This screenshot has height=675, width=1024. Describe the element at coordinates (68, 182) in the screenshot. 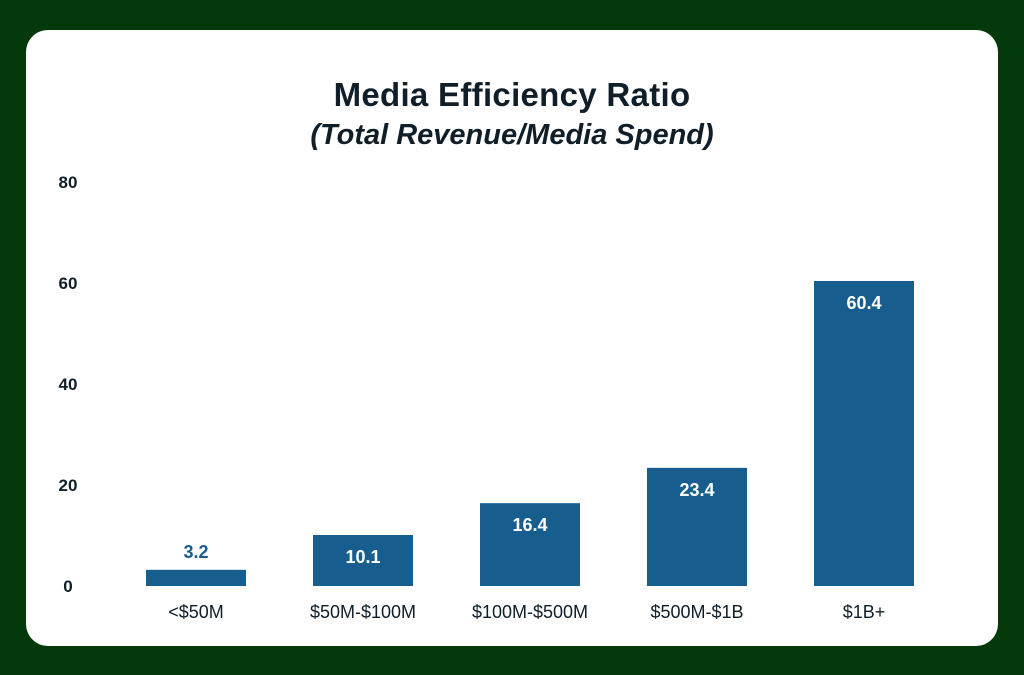

I see `y-tick-label: 80` at that location.